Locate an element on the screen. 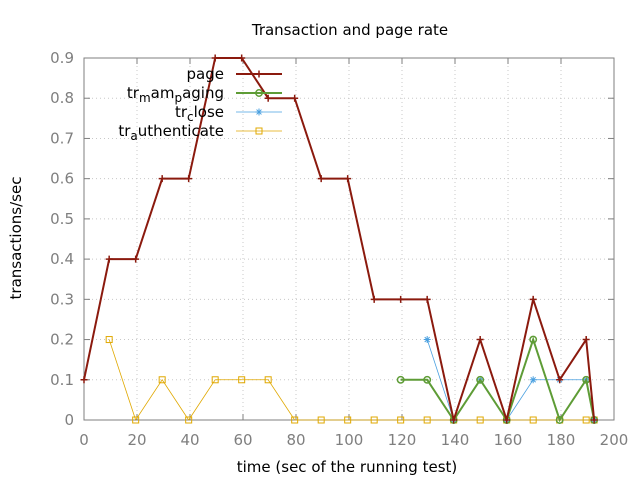 Image resolution: width=640 pixels, height=480 pixels. y-tick-label: 0.5 is located at coordinates (62, 219).